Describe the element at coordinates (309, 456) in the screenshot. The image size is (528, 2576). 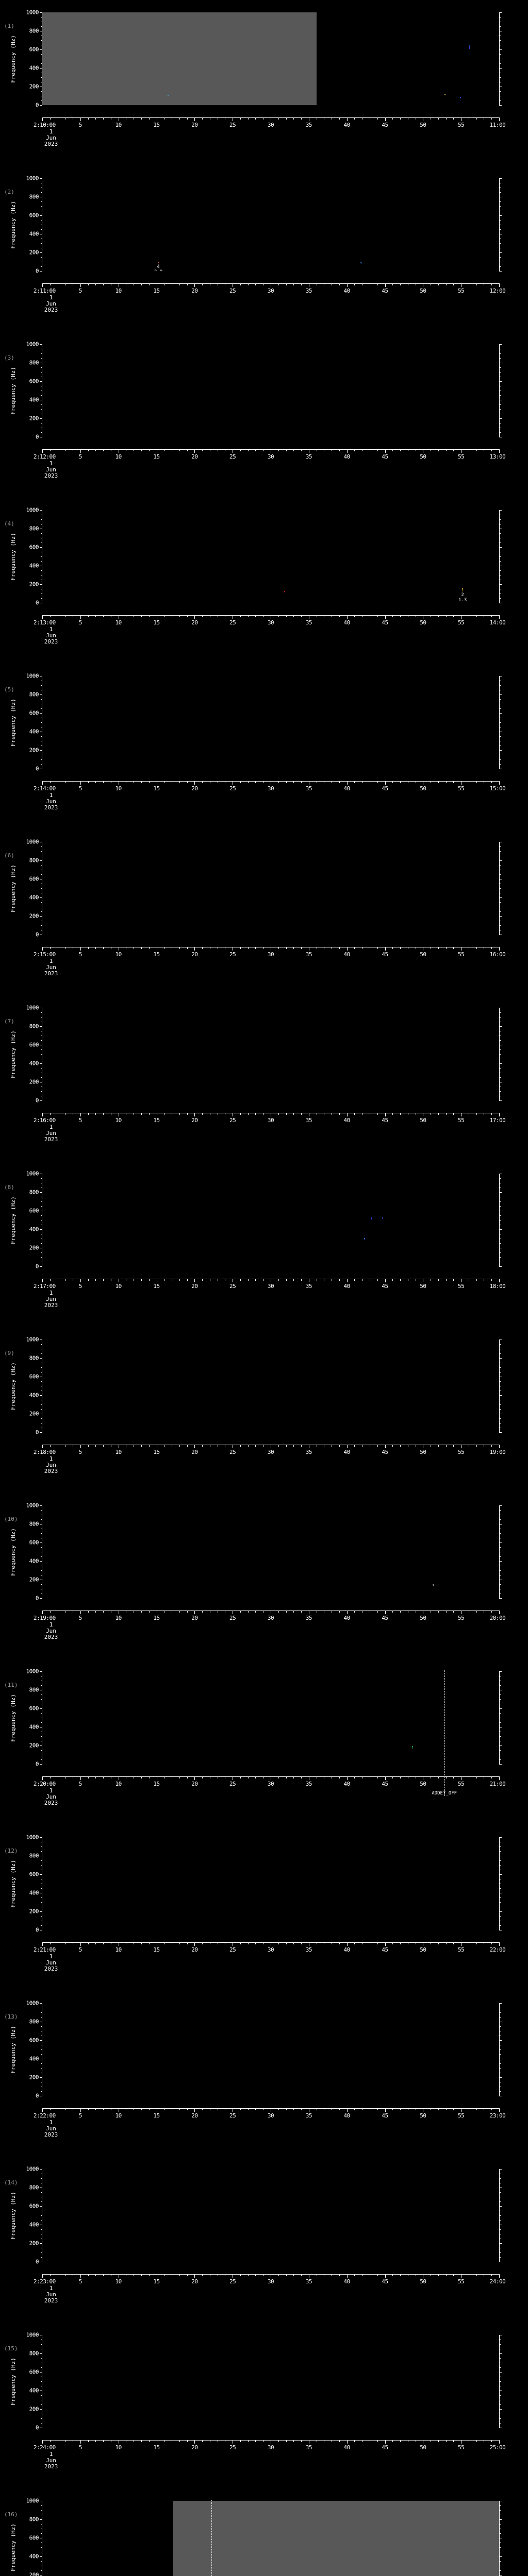
I see `x-axis-label: 35` at that location.